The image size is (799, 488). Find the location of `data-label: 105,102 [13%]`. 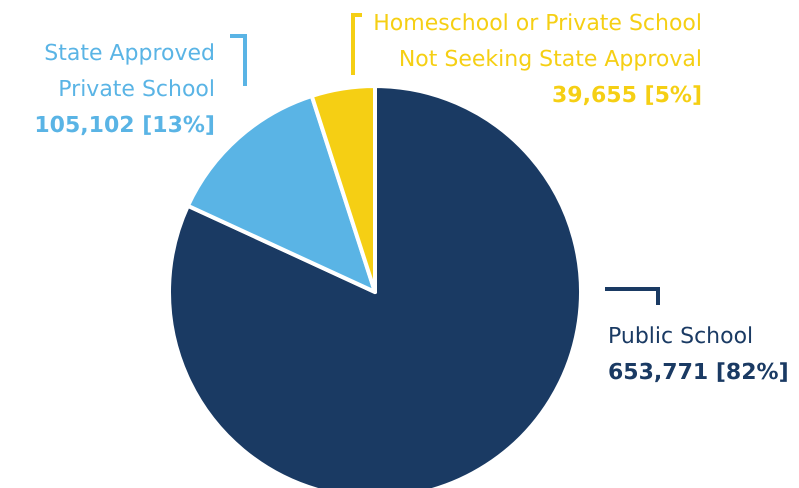

data-label: 105,102 [13%] is located at coordinates (124, 125).